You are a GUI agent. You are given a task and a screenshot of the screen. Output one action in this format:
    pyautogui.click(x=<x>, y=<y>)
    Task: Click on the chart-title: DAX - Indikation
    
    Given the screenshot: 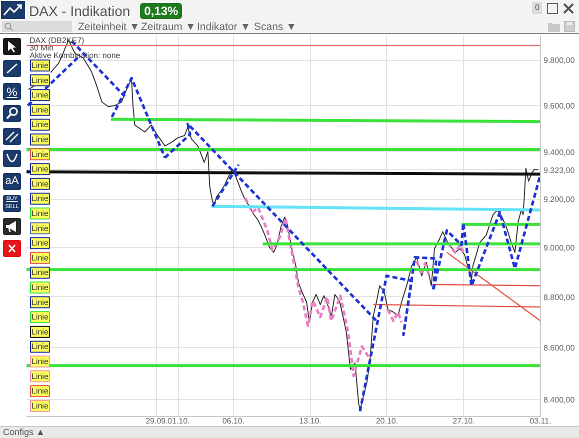 What is the action you would take?
    pyautogui.click(x=79, y=11)
    